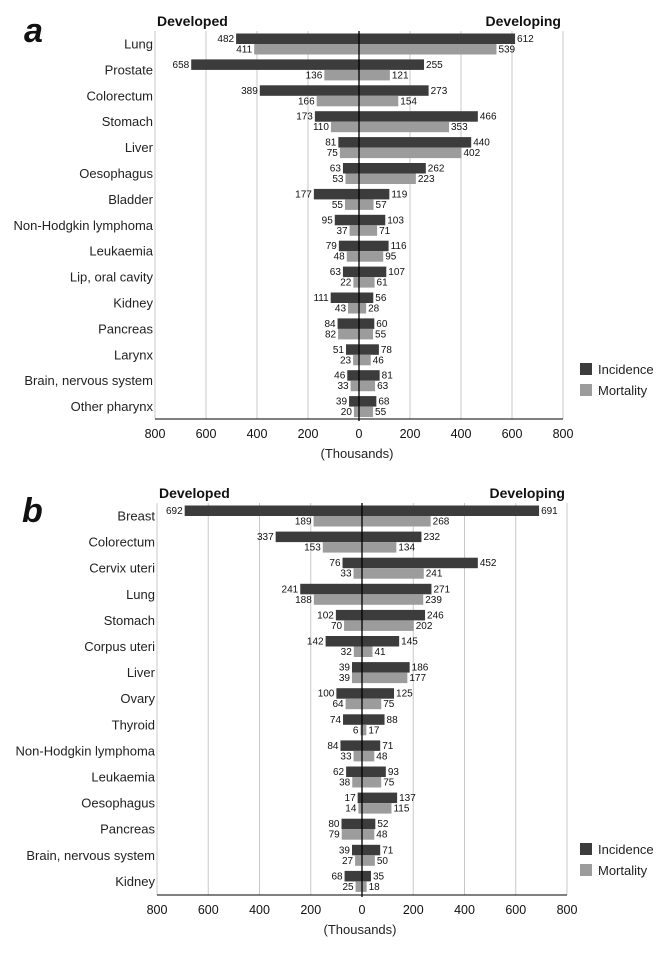 The width and height of the screenshot is (668, 954). I want to click on panel-b-legend-mortality-swatch, so click(586, 870).